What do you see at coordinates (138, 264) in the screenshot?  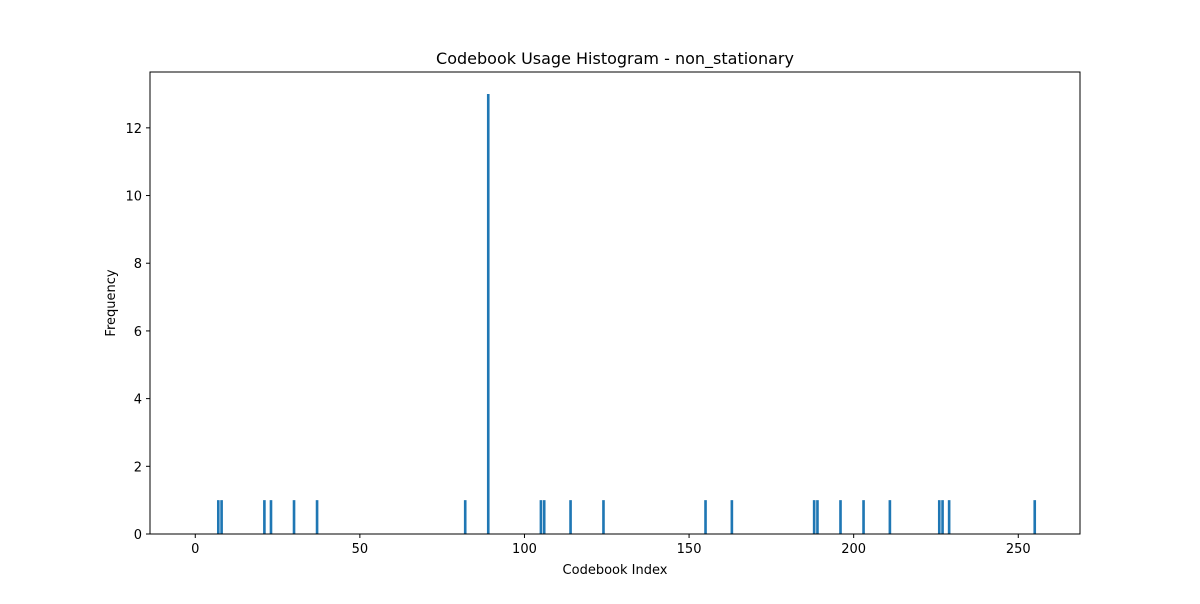 I see `y-tick-label: 8` at bounding box center [138, 264].